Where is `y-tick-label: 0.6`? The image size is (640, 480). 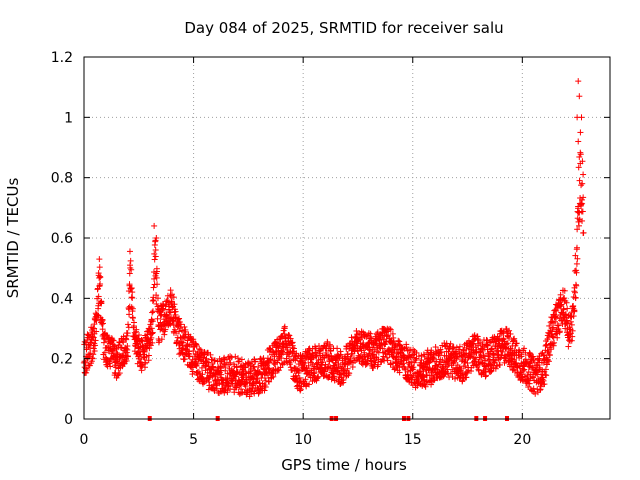 y-tick-label: 0.6 is located at coordinates (62, 239).